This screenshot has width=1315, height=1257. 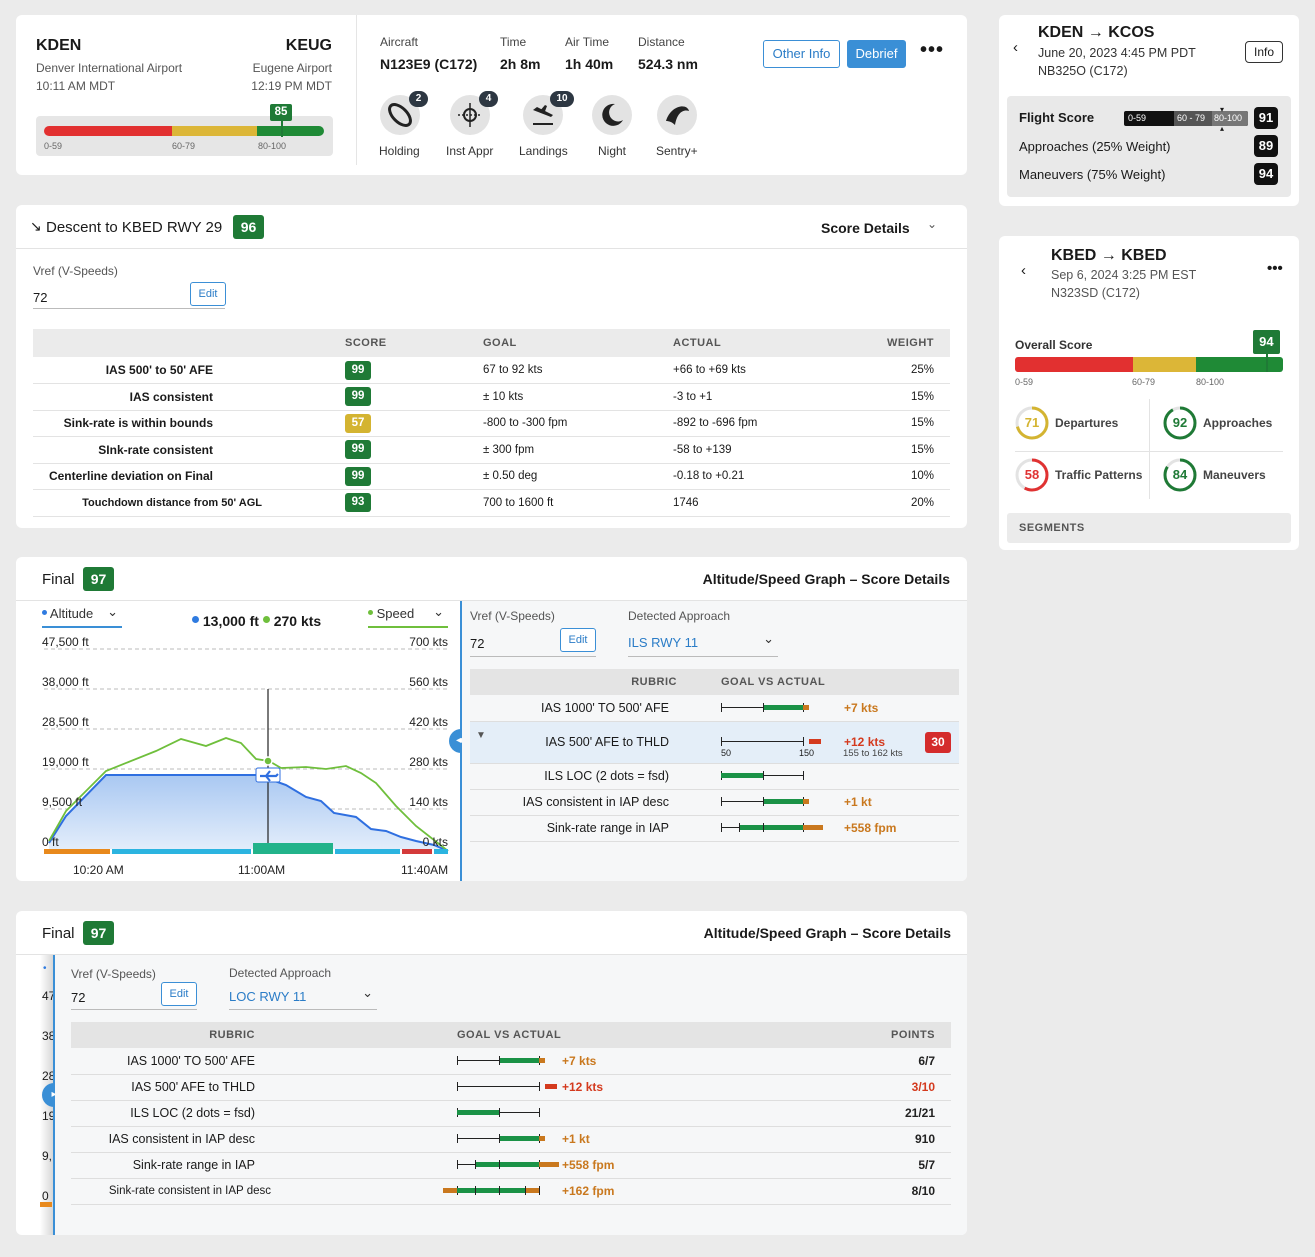 I want to click on origin-name: Denver International Airport, so click(x=109, y=68).